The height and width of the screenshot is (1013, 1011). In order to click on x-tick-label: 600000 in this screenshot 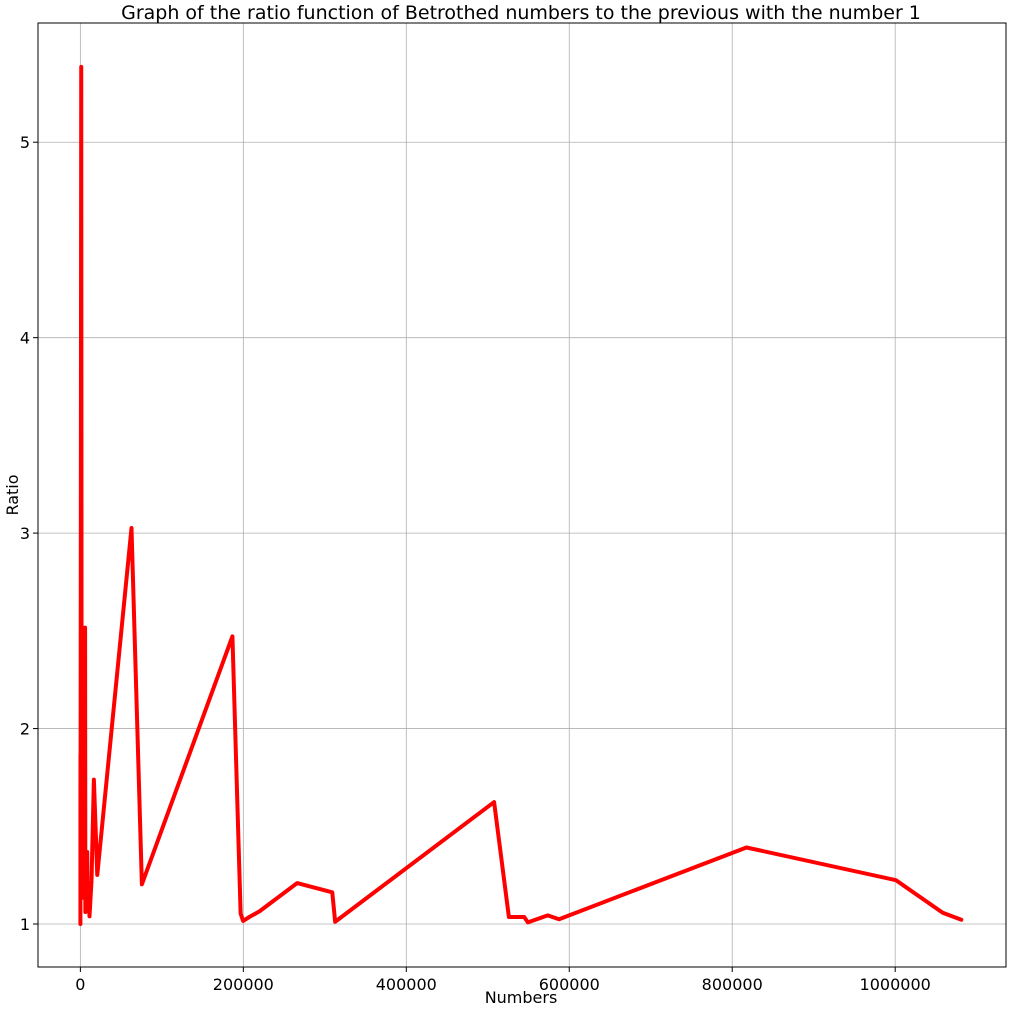, I will do `click(569, 984)`.